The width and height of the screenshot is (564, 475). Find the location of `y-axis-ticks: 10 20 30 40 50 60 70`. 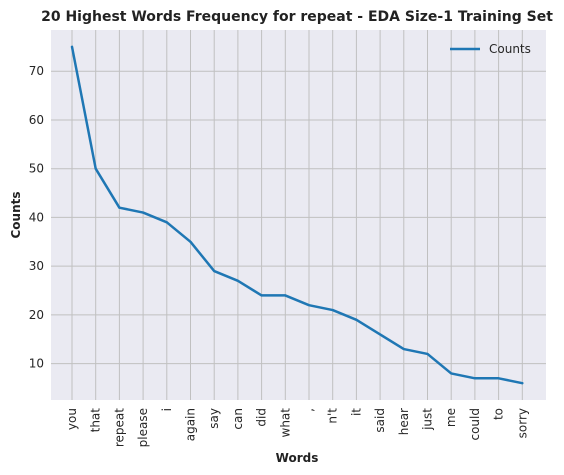

y-axis-ticks: 10 20 30 40 50 60 70 is located at coordinates (36, 217).